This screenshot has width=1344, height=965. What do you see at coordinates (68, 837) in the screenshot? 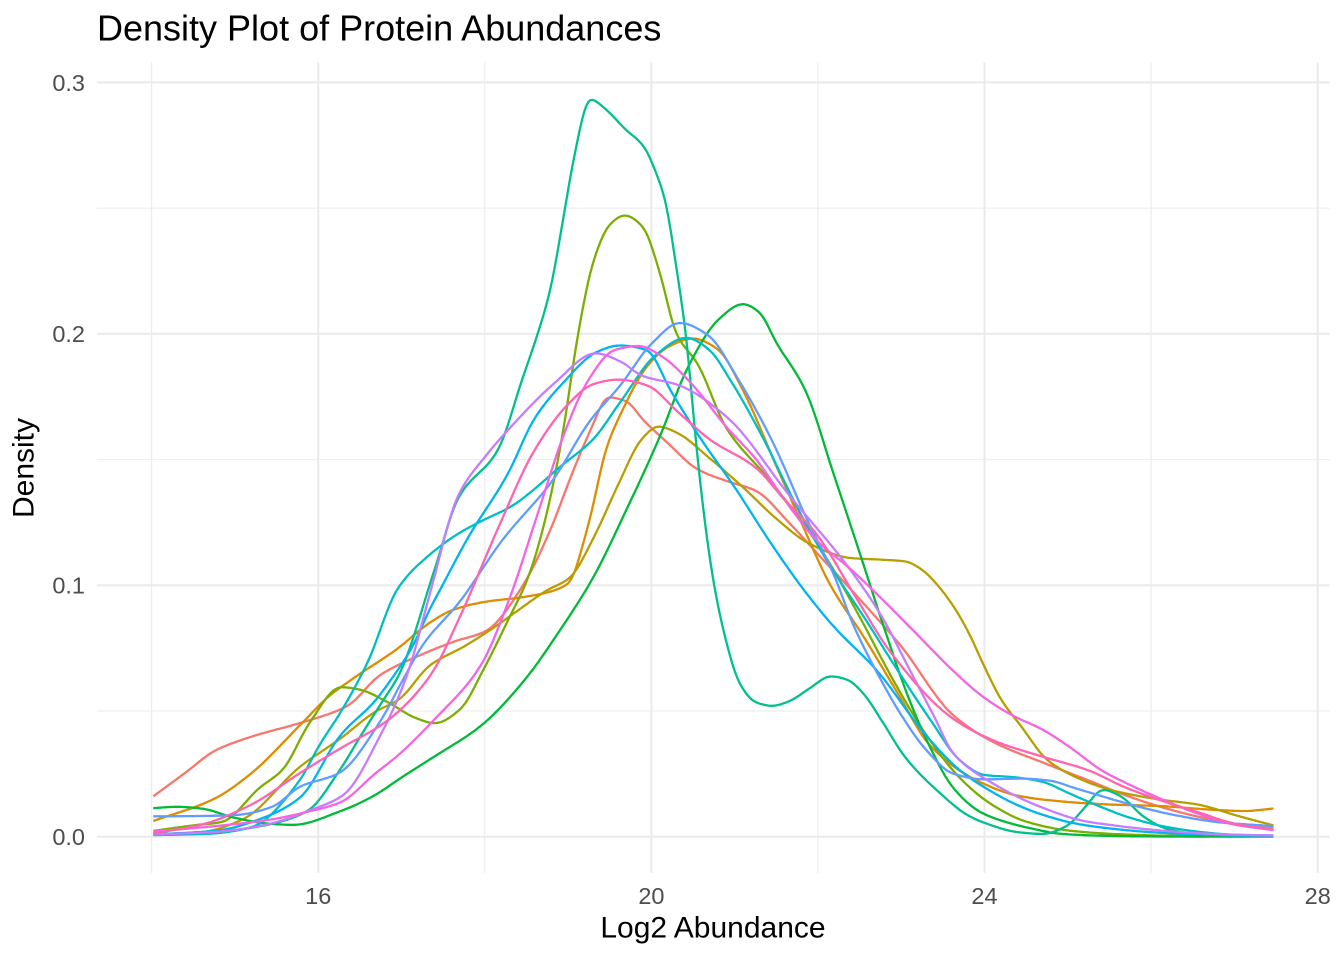
I see `svg-text: 0.0` at bounding box center [68, 837].